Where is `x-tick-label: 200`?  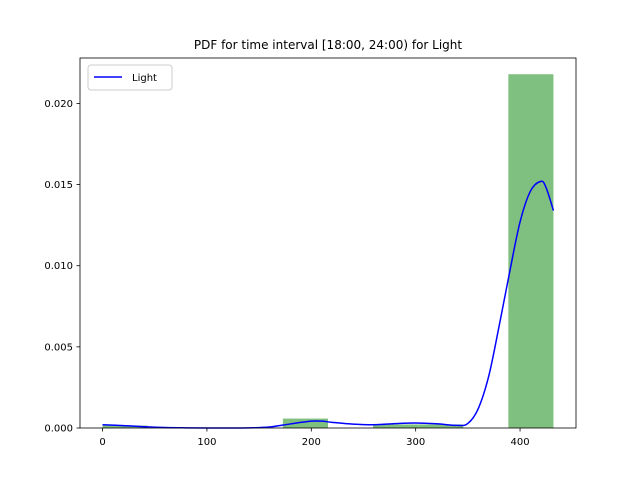
x-tick-label: 200 is located at coordinates (311, 442).